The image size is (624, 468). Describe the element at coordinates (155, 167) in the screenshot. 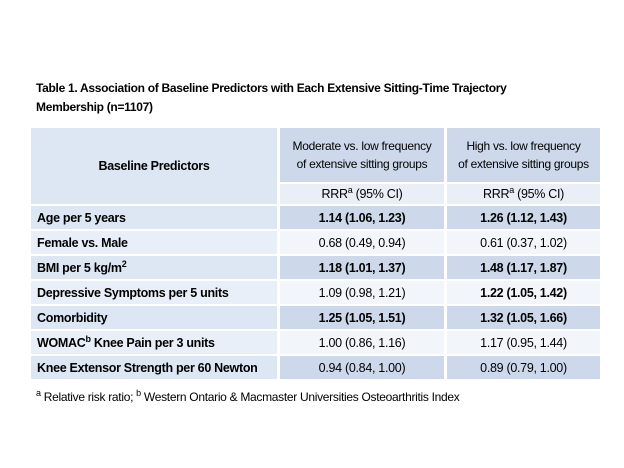

I see `column-header-baseline-predictors: Baseline Predictors` at that location.